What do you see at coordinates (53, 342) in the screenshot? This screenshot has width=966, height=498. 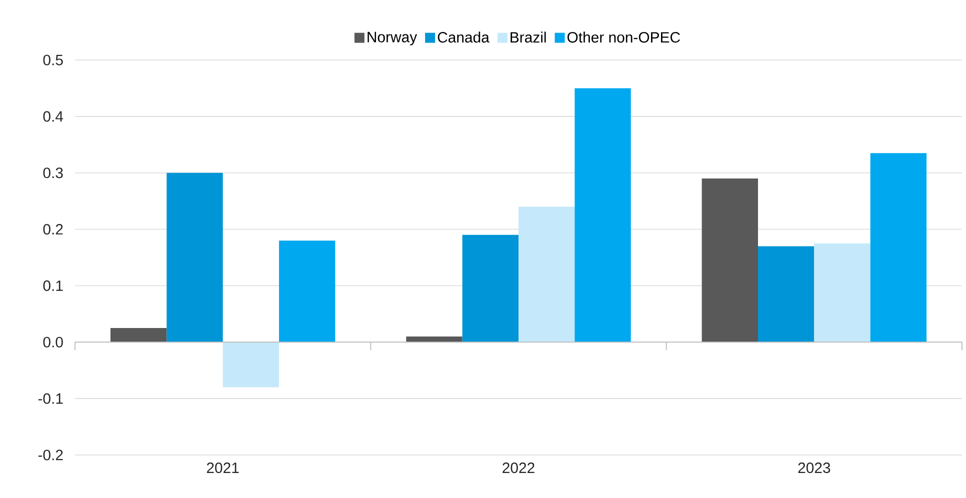 I see `y-tick-label: 0.0` at bounding box center [53, 342].